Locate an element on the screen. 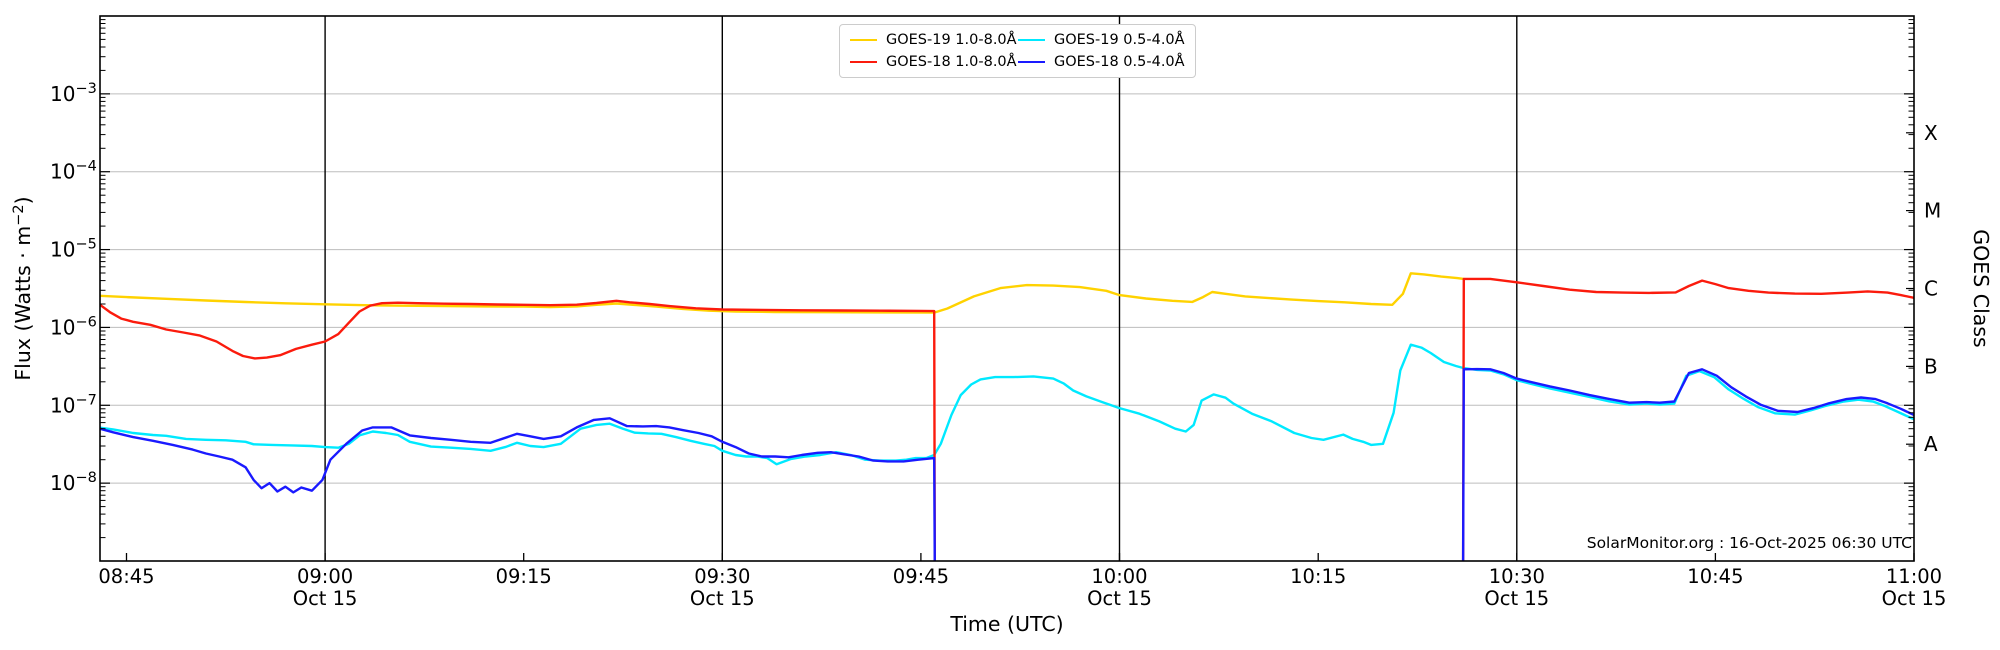 Image resolution: width=2000 pixels, height=650 pixels. y-tick-label: 10⁻⁷ is located at coordinates (73, 404).